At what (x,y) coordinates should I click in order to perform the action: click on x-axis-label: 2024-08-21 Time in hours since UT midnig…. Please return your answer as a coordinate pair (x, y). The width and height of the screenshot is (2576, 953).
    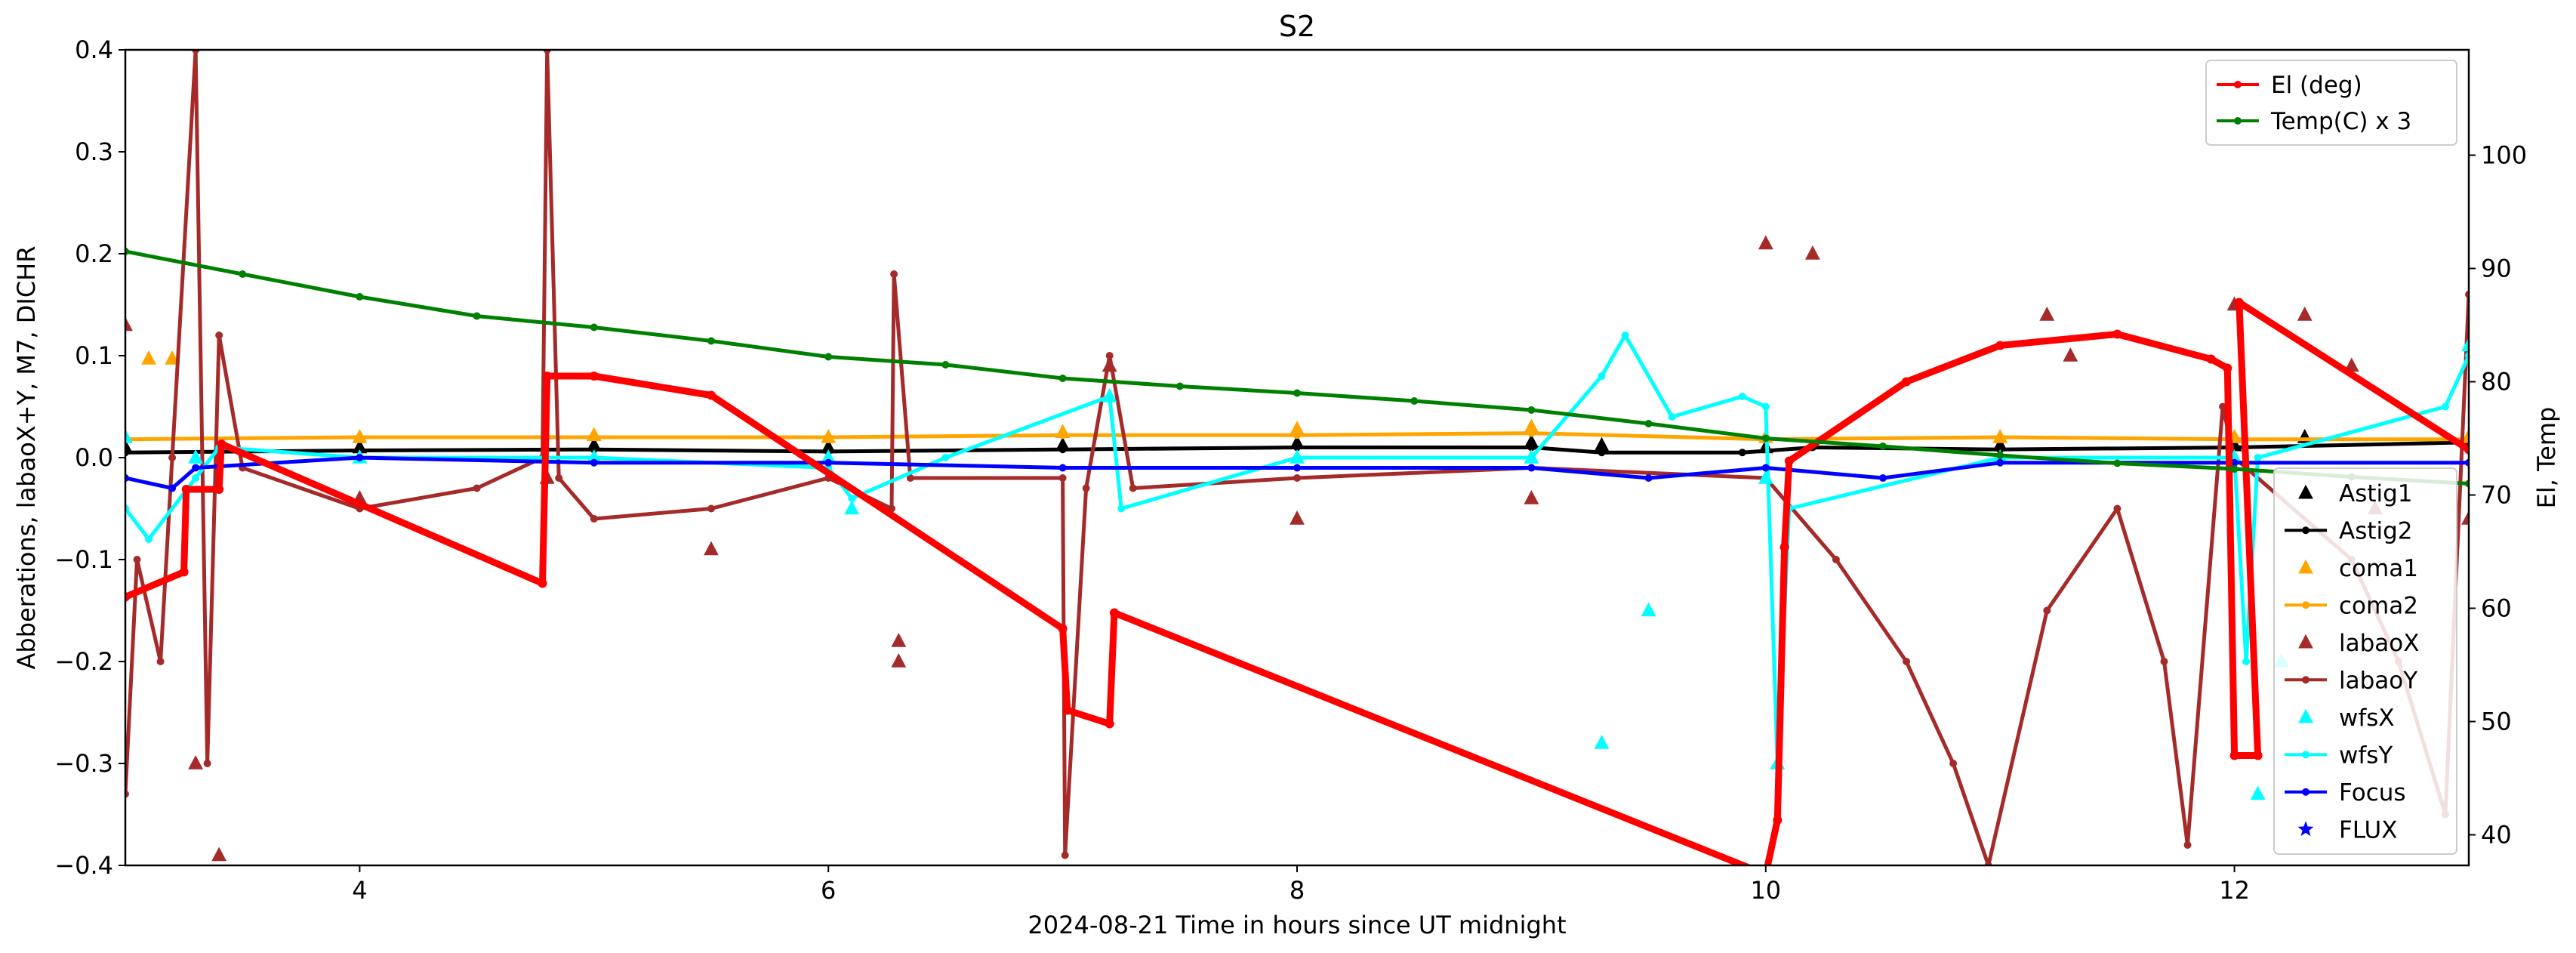
    Looking at the image, I should click on (1297, 925).